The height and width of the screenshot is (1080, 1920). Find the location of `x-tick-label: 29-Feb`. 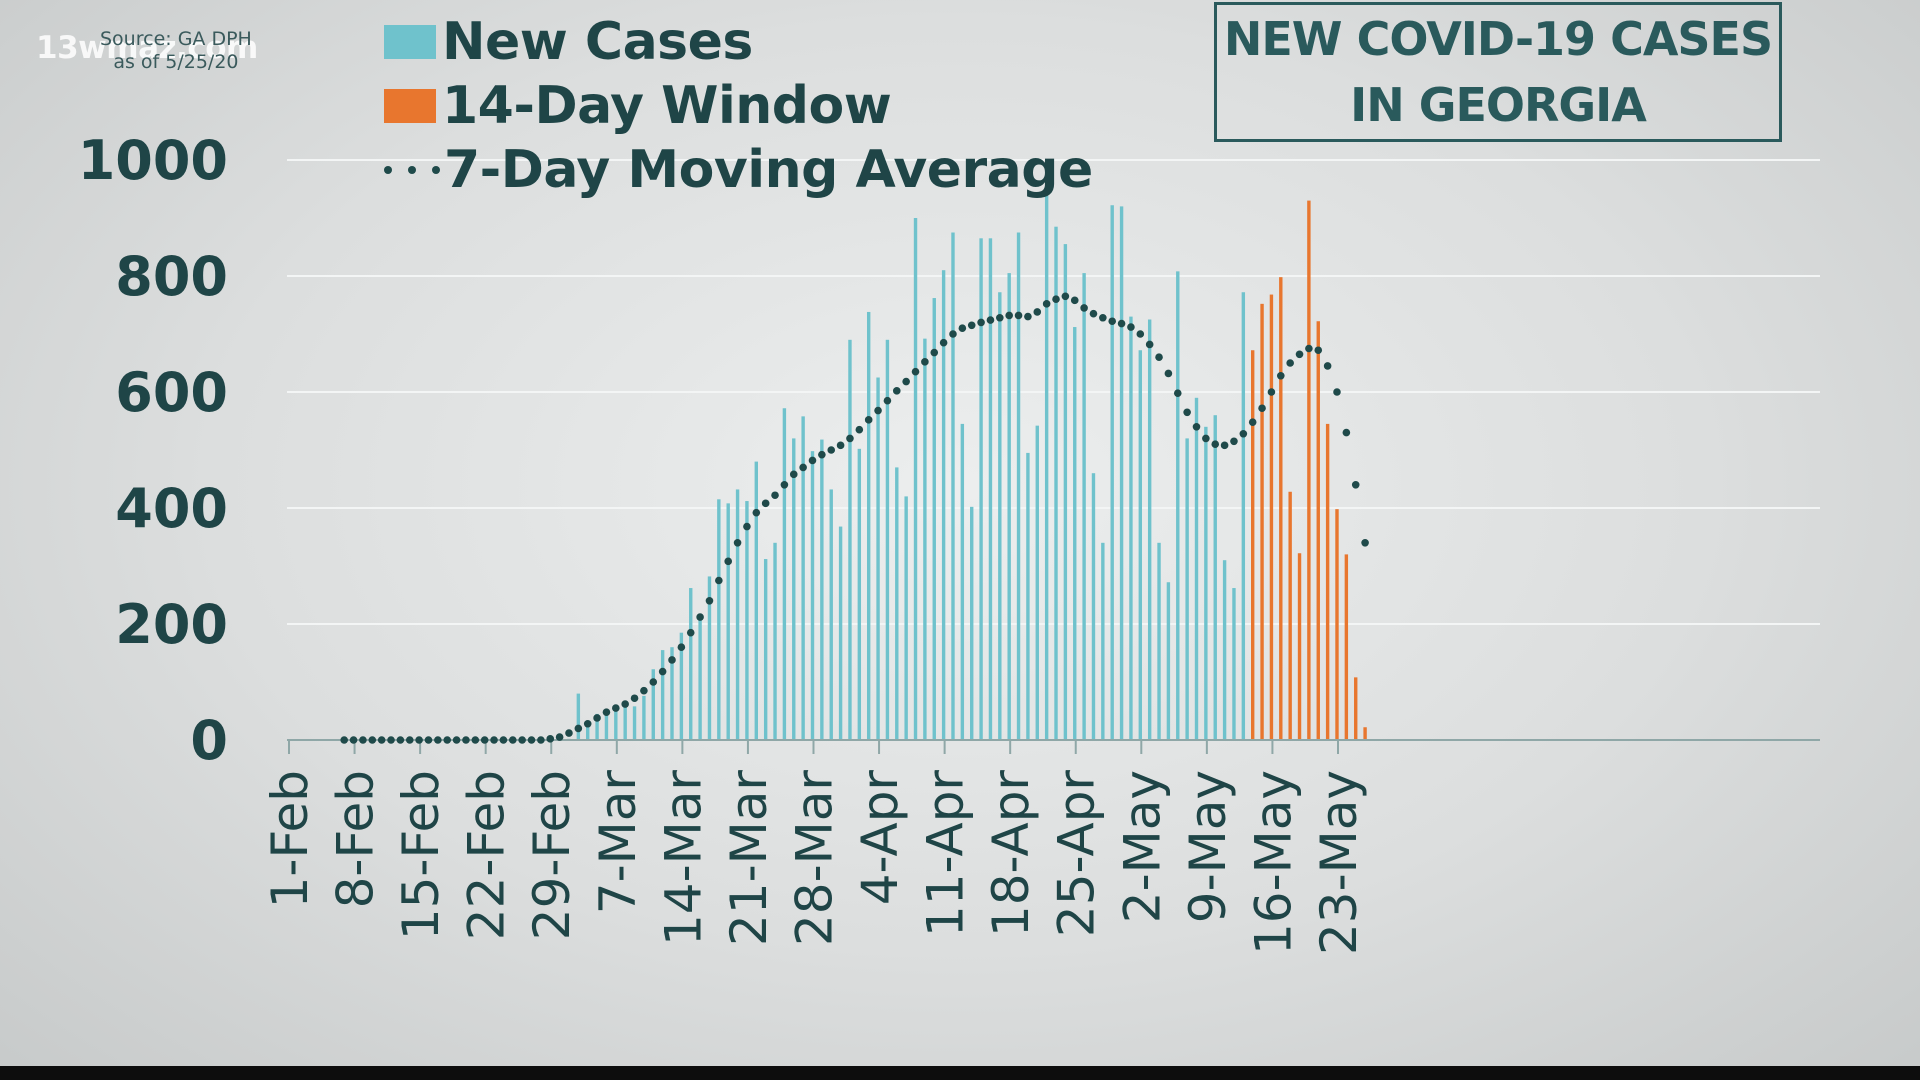

x-tick-label: 29-Feb is located at coordinates (552, 855).